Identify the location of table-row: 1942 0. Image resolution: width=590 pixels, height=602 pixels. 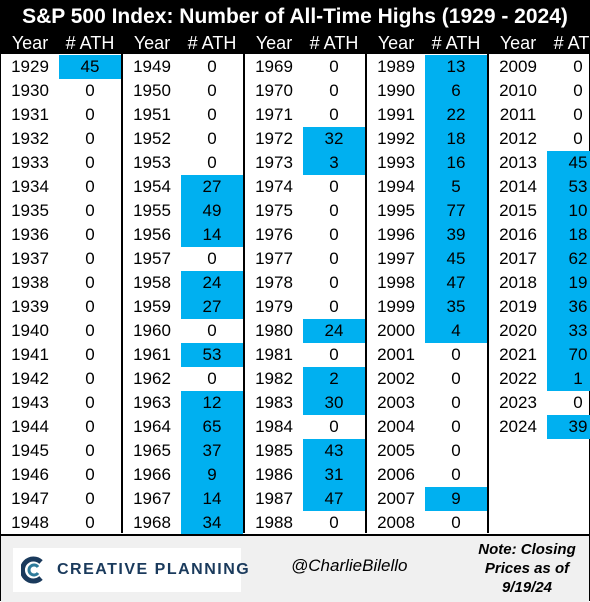
(61, 379).